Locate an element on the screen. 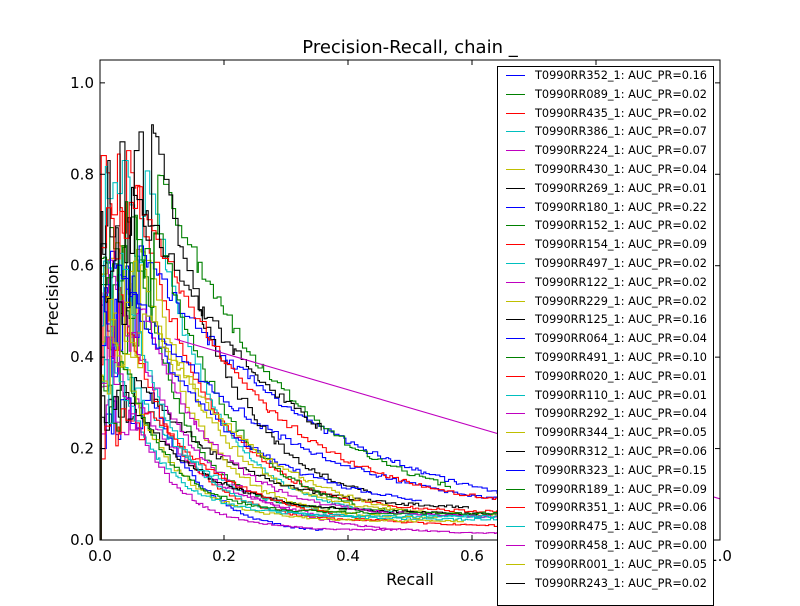 This screenshot has height=606, width=800. legend-entry: T0990RR089_1: AUC_PR=0.02 is located at coordinates (605, 95).